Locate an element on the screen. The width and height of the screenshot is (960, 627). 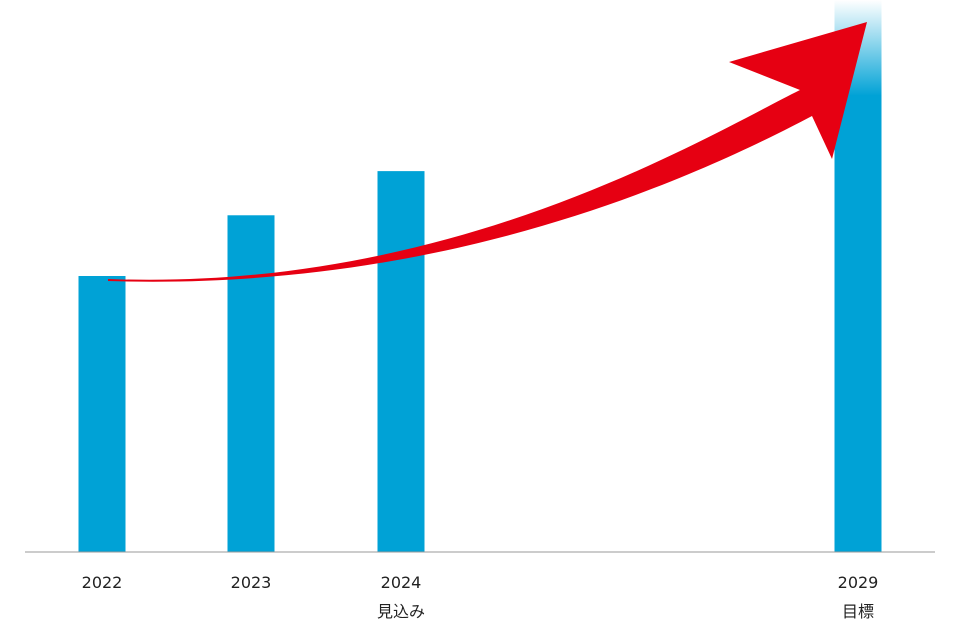
x-tick-sublabel-2024: 見込み is located at coordinates (401, 611).